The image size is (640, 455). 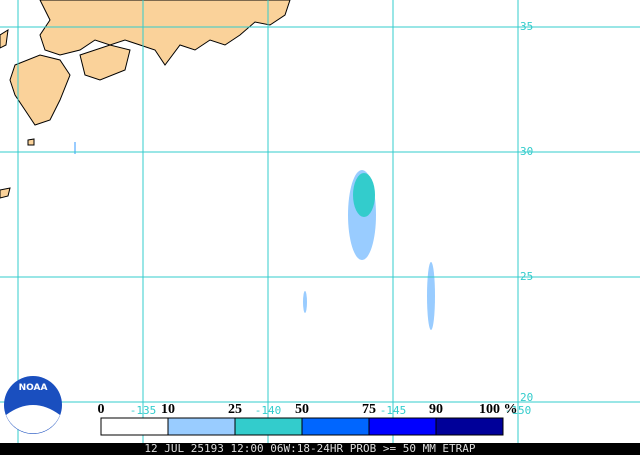 I want to click on latitude-label: 30, so click(x=526, y=151).